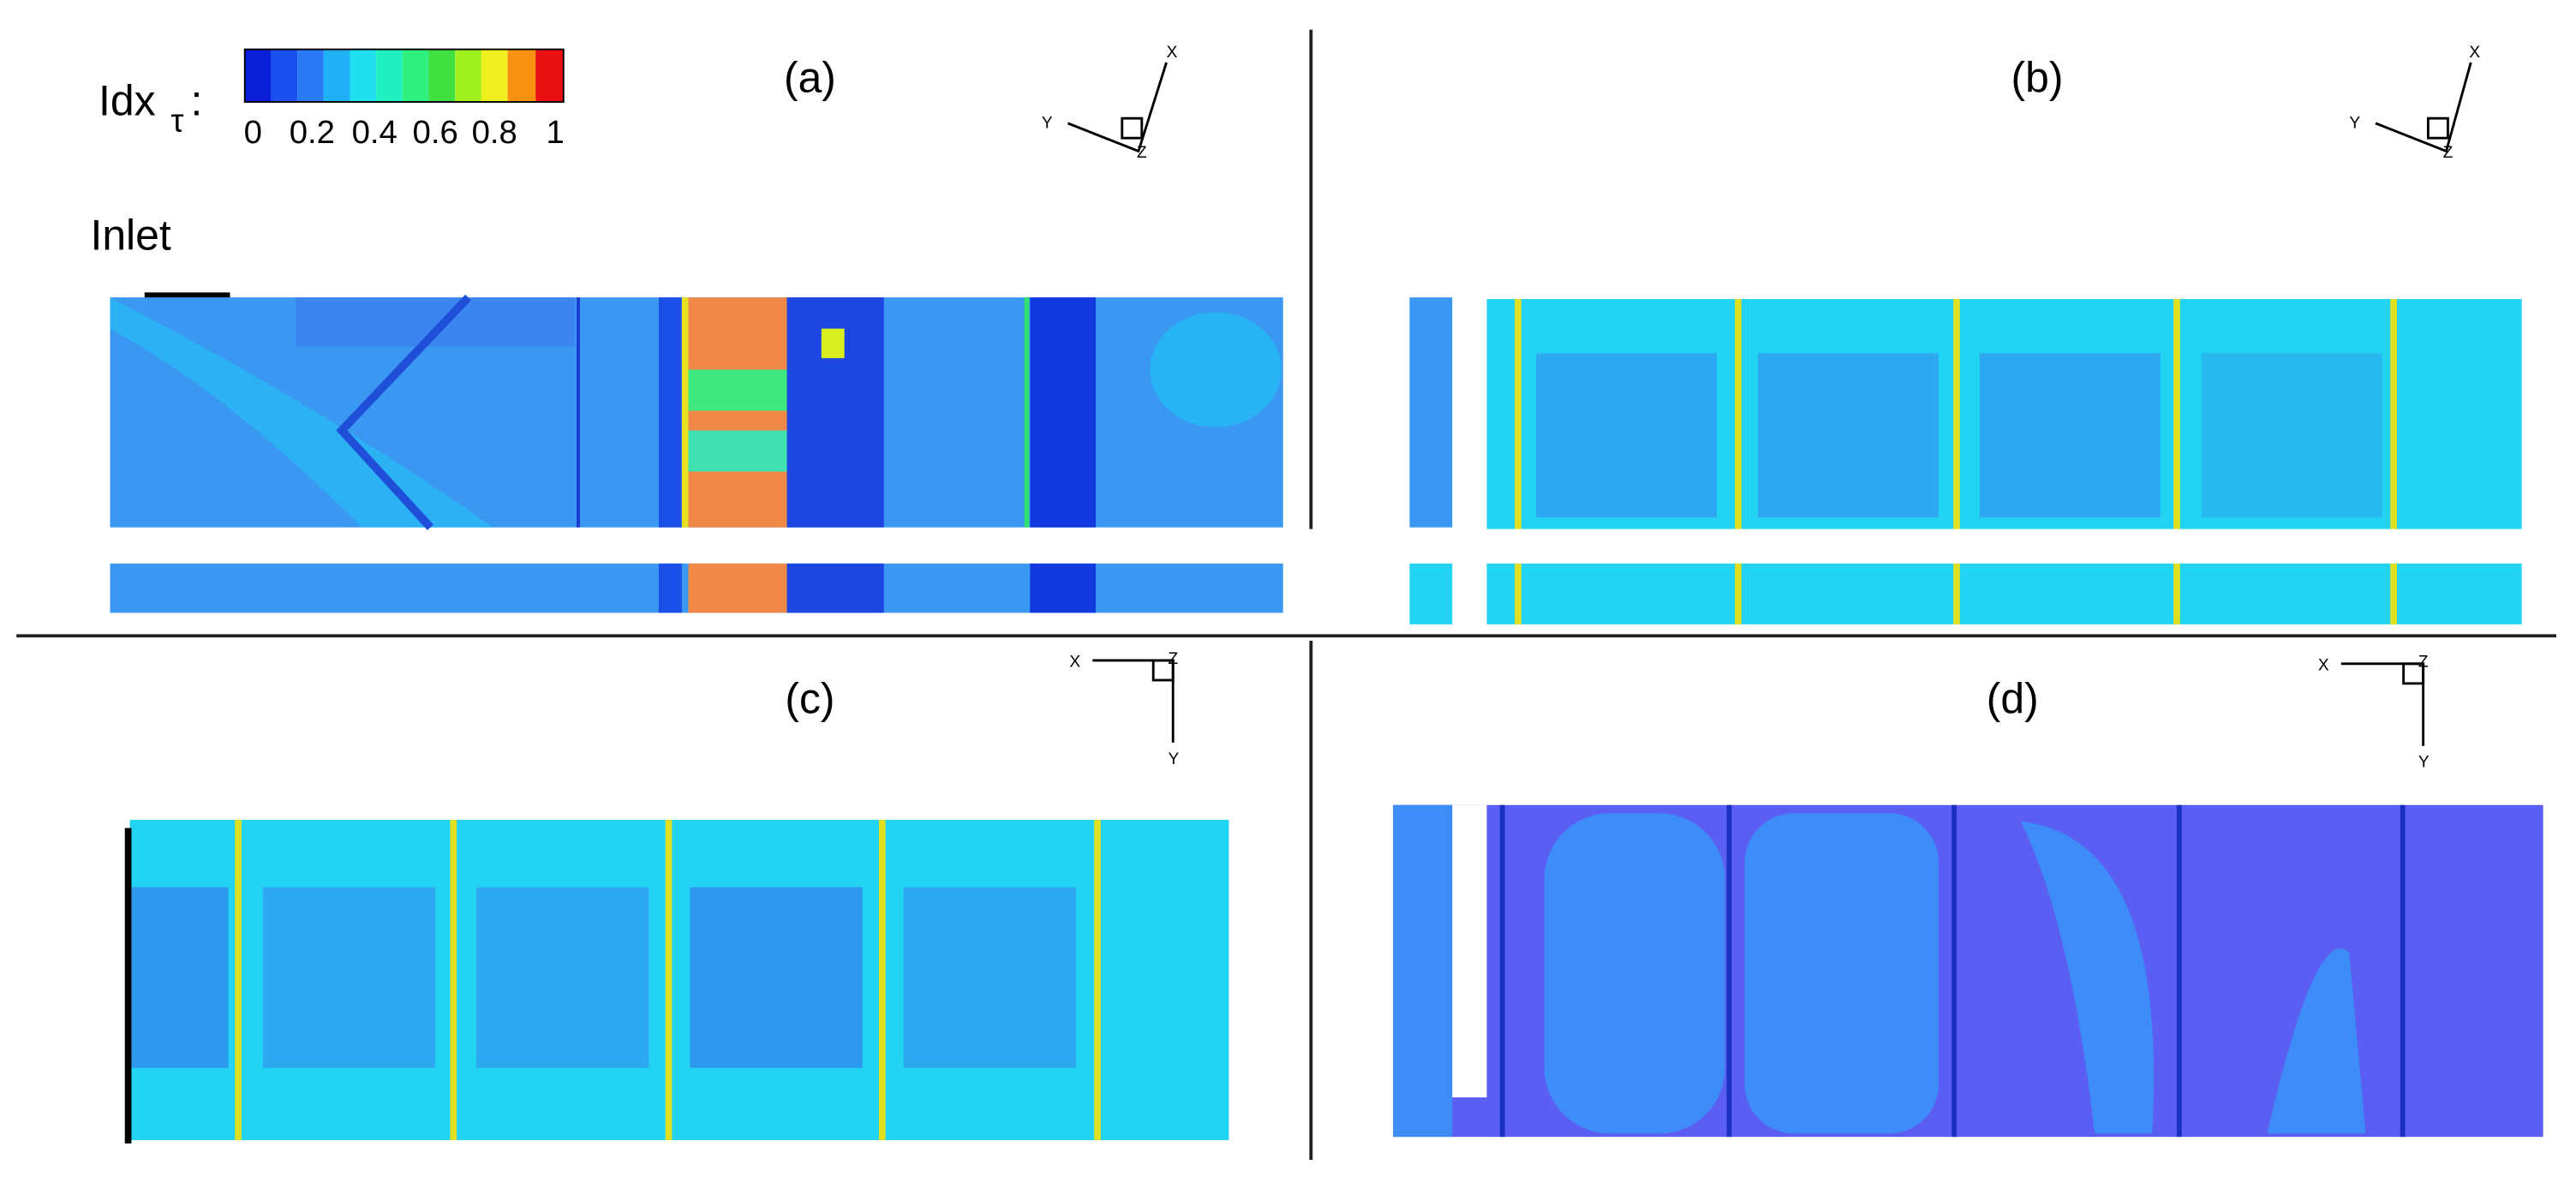  I want to click on contour-d, so click(1968, 971).